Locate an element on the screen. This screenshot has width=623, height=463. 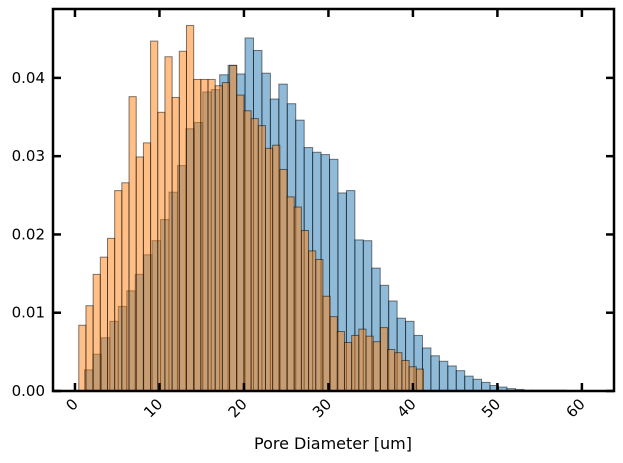
y-tick-label: 0.01 is located at coordinates (28, 313).